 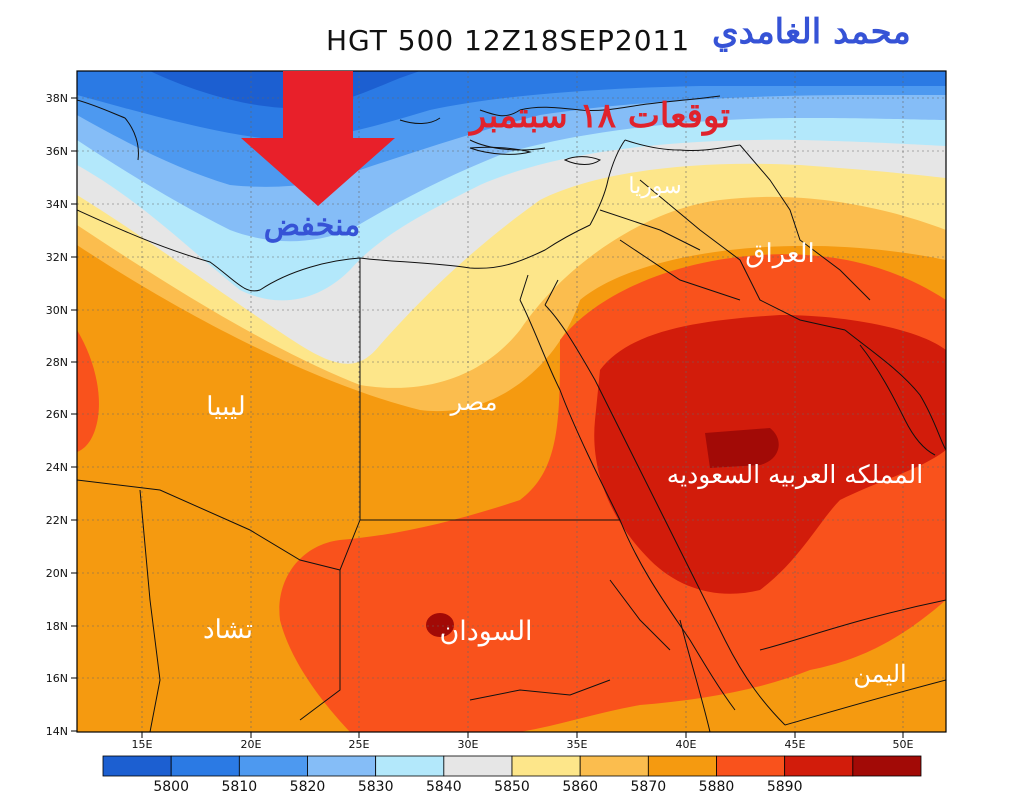 What do you see at coordinates (512, 787) in the screenshot?
I see `colorbar-tick-label: 5850` at bounding box center [512, 787].